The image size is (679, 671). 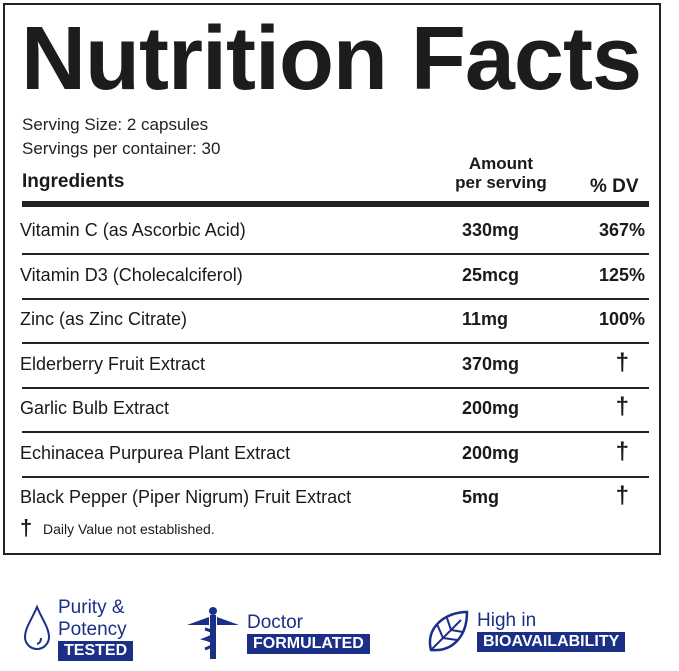 I want to click on ingredient-name: Zinc (as Zinc Citrate), so click(x=104, y=319).